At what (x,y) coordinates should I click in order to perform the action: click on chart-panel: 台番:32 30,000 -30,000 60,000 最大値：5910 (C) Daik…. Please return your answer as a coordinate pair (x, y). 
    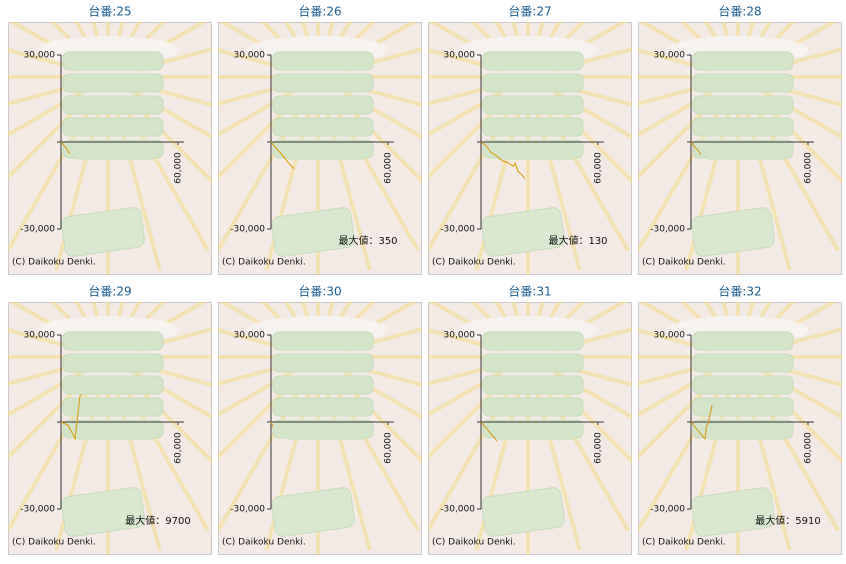
    Looking at the image, I should click on (740, 419).